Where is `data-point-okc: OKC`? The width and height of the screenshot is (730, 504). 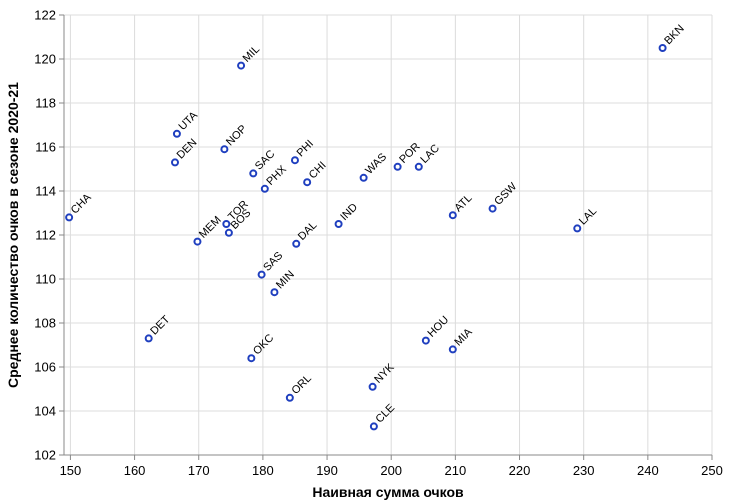
data-point-okc: OKC is located at coordinates (261, 347).